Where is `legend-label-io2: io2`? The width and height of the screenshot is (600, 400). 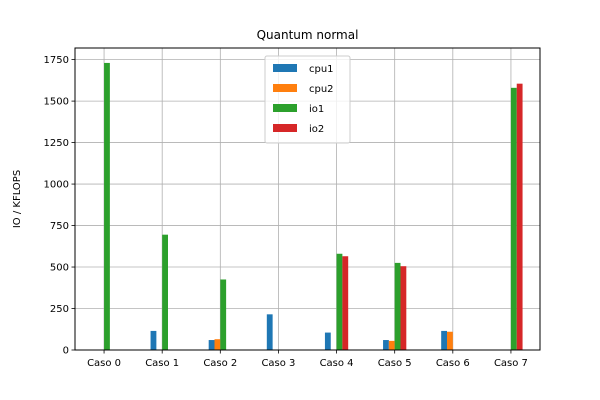
legend-label-io2: io2 is located at coordinates (316, 129).